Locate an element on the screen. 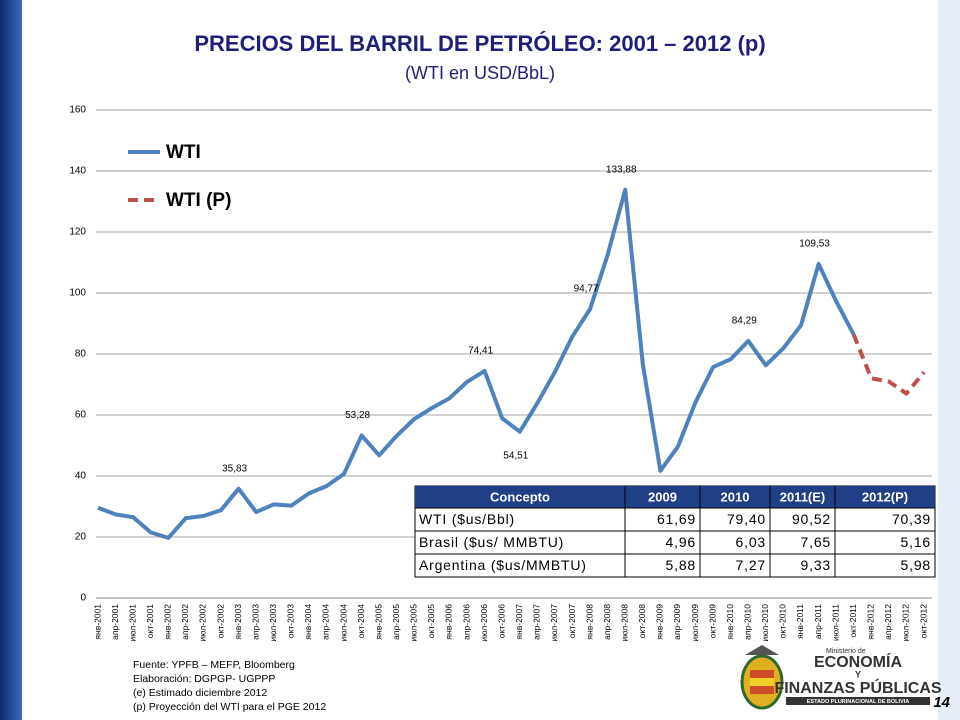  y-tick-label: 140 is located at coordinates (77, 171).